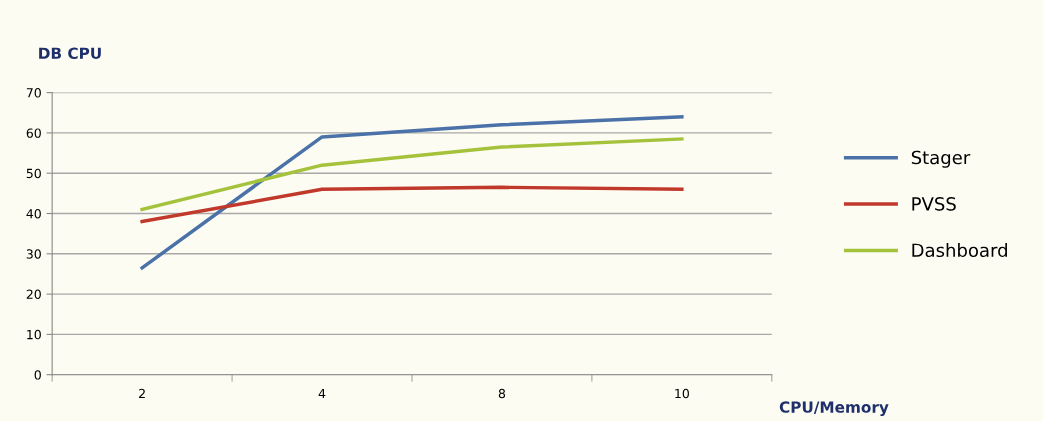 This screenshot has height=421, width=1043. I want to click on y-tick-label: 60, so click(33, 133).